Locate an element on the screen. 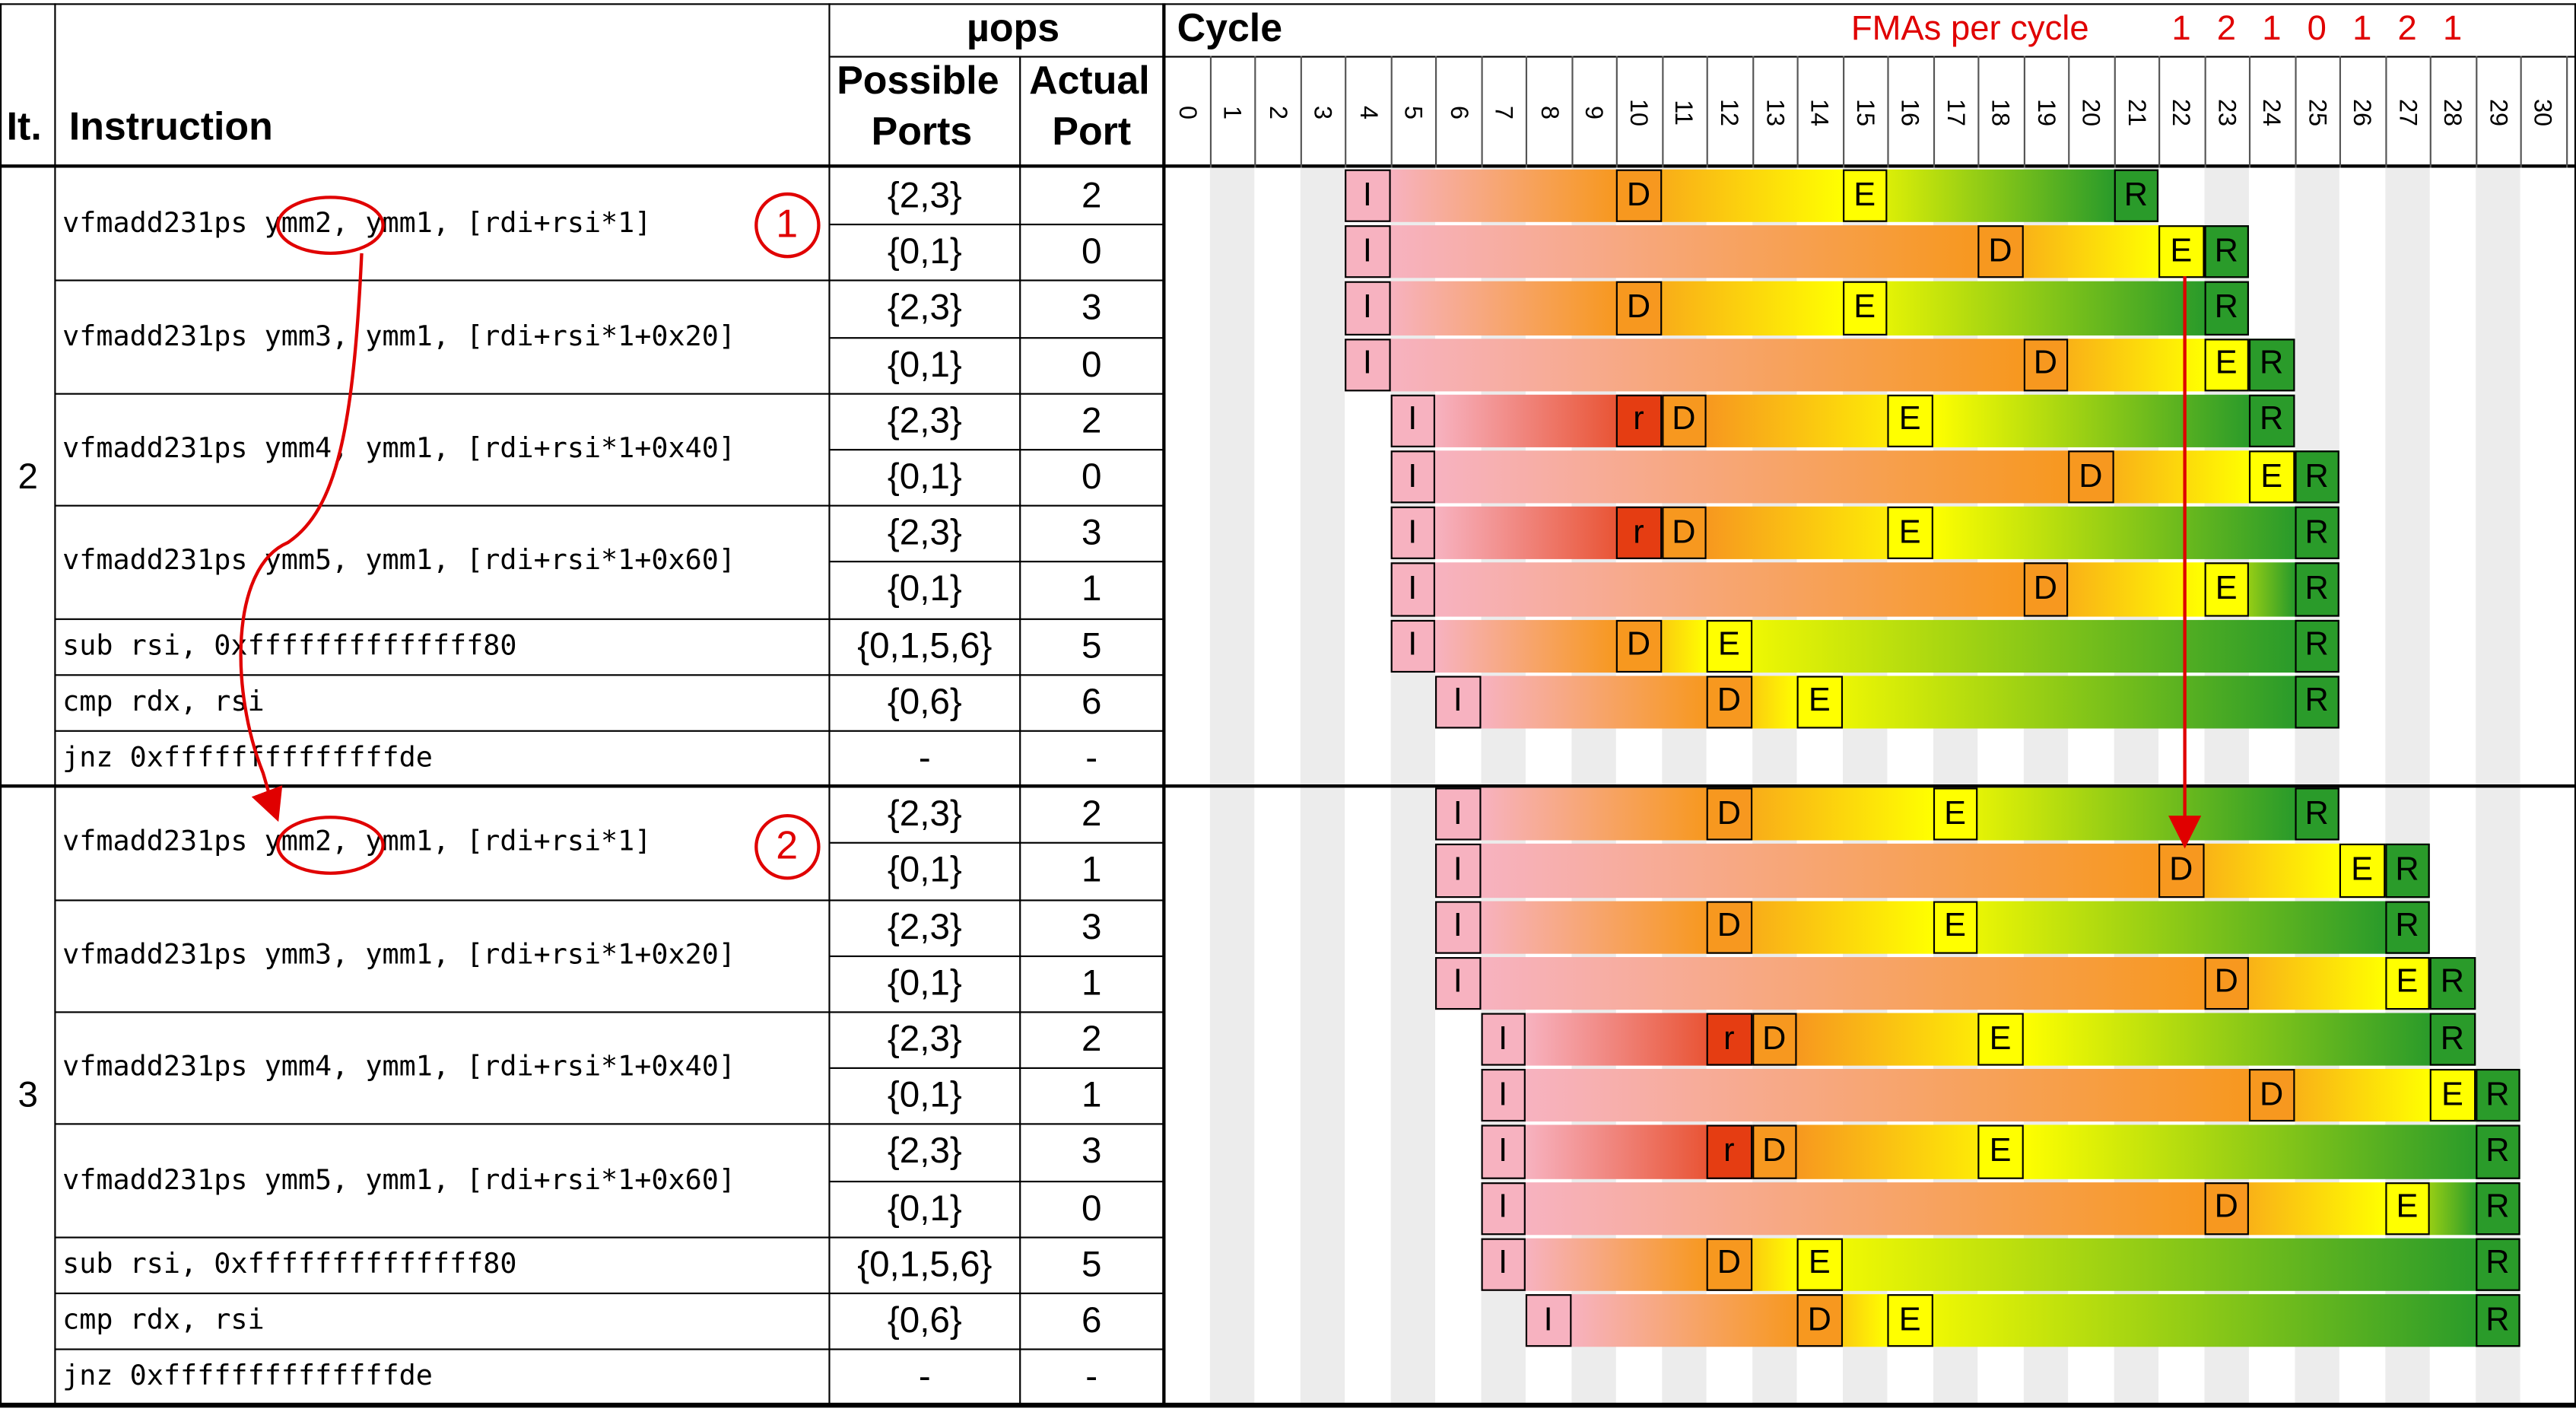 The height and width of the screenshot is (1409, 2576). possible-ports-cell: {0,1,5,6} is located at coordinates (925, 645).